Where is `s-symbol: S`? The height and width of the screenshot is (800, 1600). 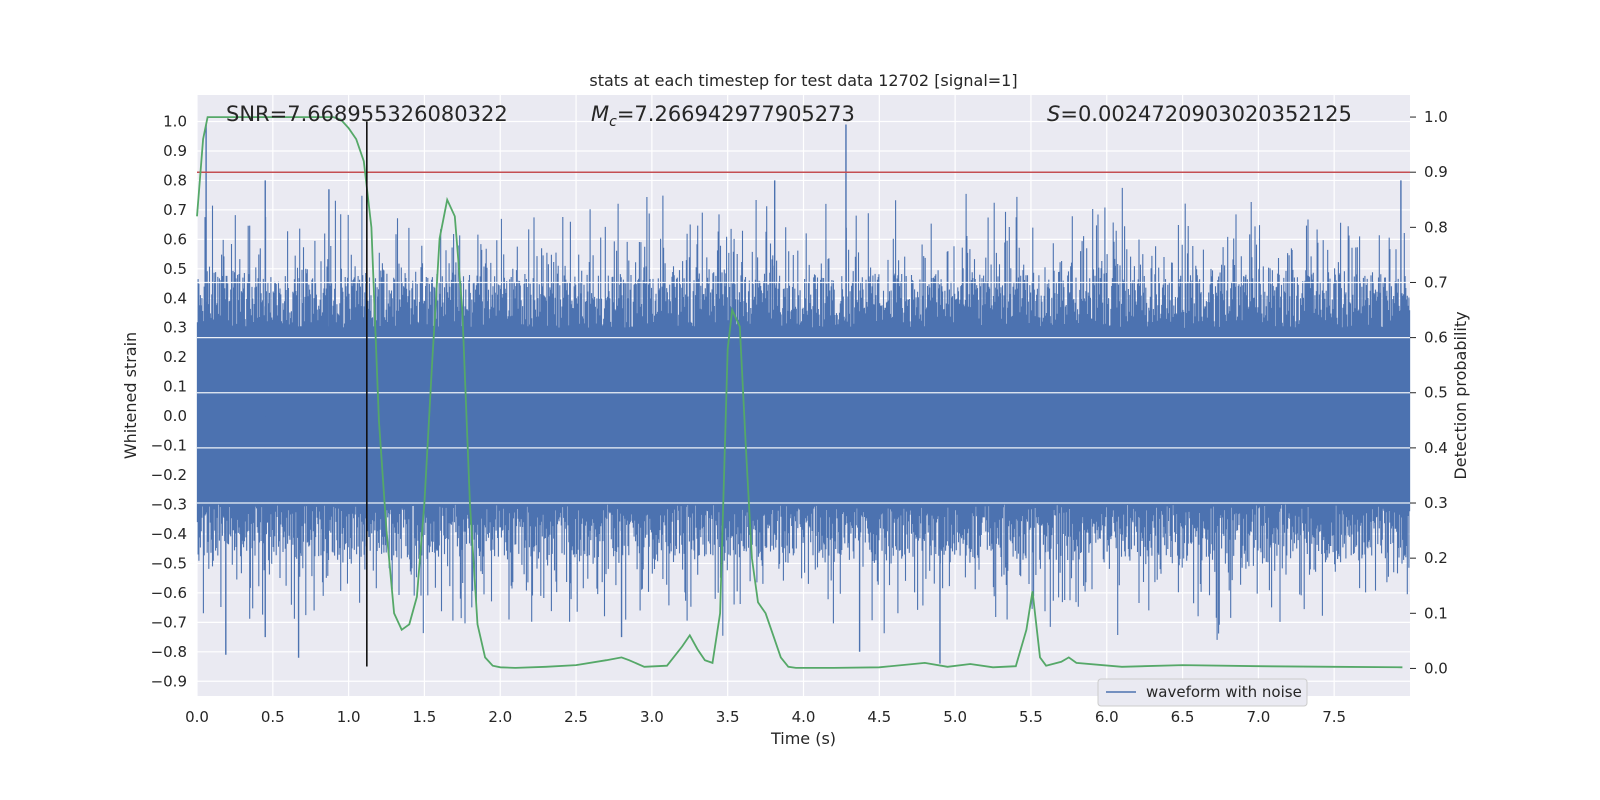 s-symbol: S is located at coordinates (1053, 114).